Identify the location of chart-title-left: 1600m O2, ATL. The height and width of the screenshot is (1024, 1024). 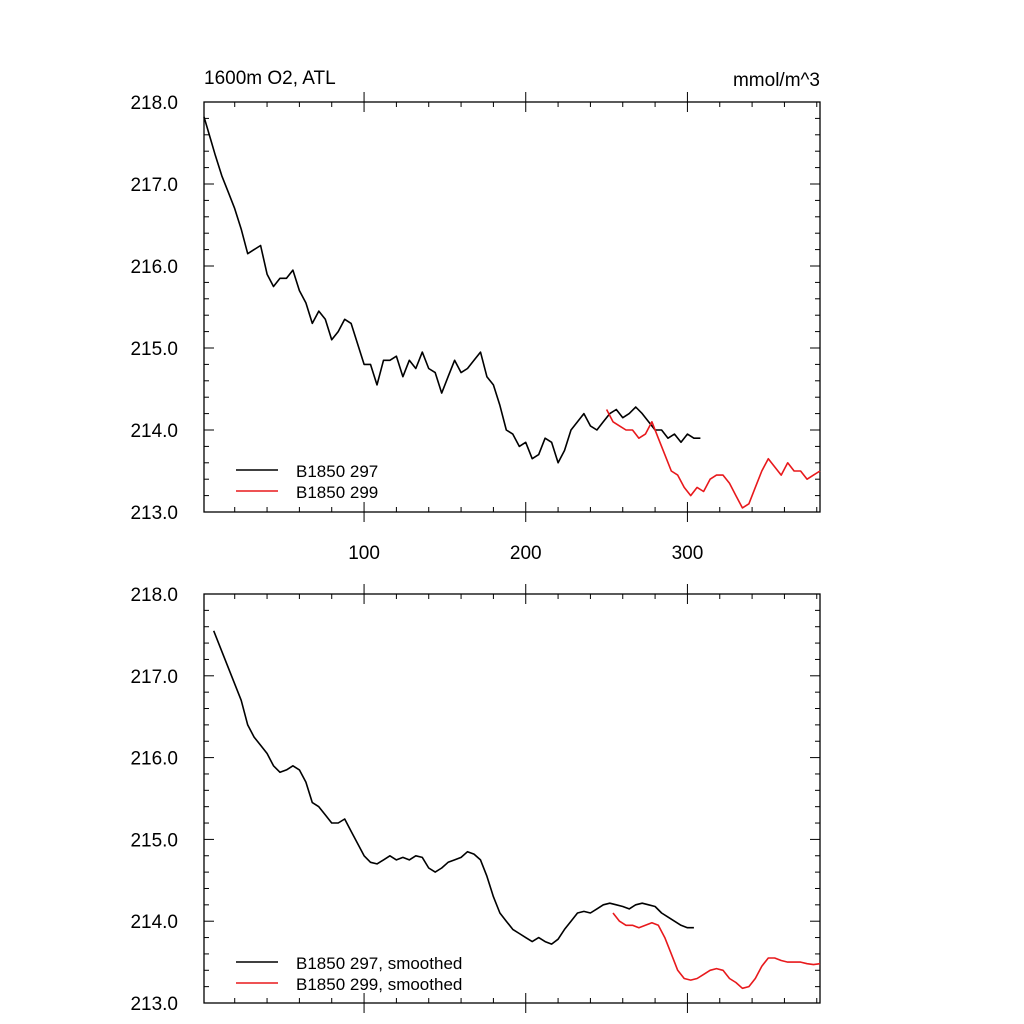
(270, 78).